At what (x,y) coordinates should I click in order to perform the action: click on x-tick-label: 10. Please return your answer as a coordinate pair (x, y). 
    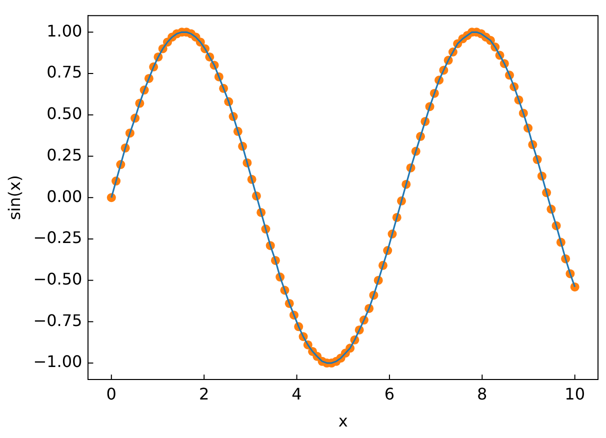
    Looking at the image, I should click on (575, 394).